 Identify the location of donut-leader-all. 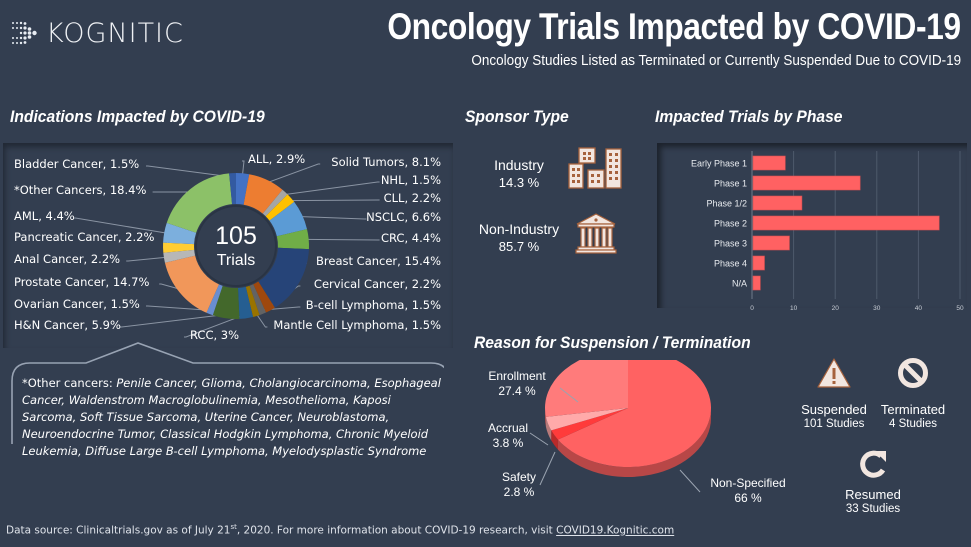
(243, 169).